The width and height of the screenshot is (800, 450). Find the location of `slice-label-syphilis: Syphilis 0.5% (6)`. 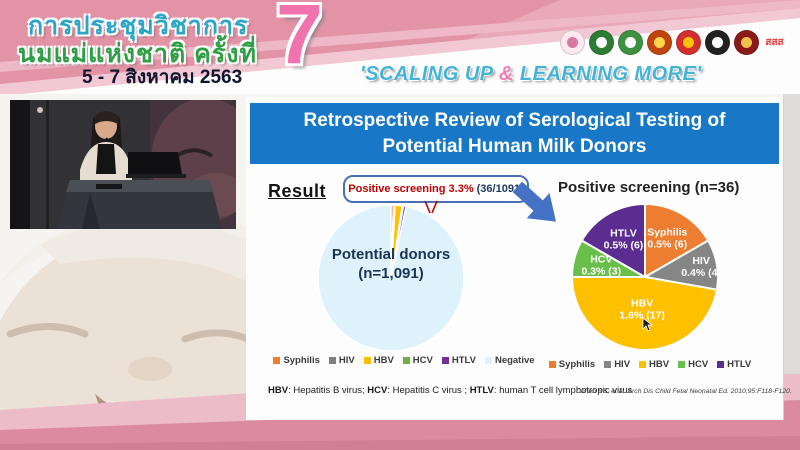

slice-label-syphilis: Syphilis 0.5% (6) is located at coordinates (667, 238).